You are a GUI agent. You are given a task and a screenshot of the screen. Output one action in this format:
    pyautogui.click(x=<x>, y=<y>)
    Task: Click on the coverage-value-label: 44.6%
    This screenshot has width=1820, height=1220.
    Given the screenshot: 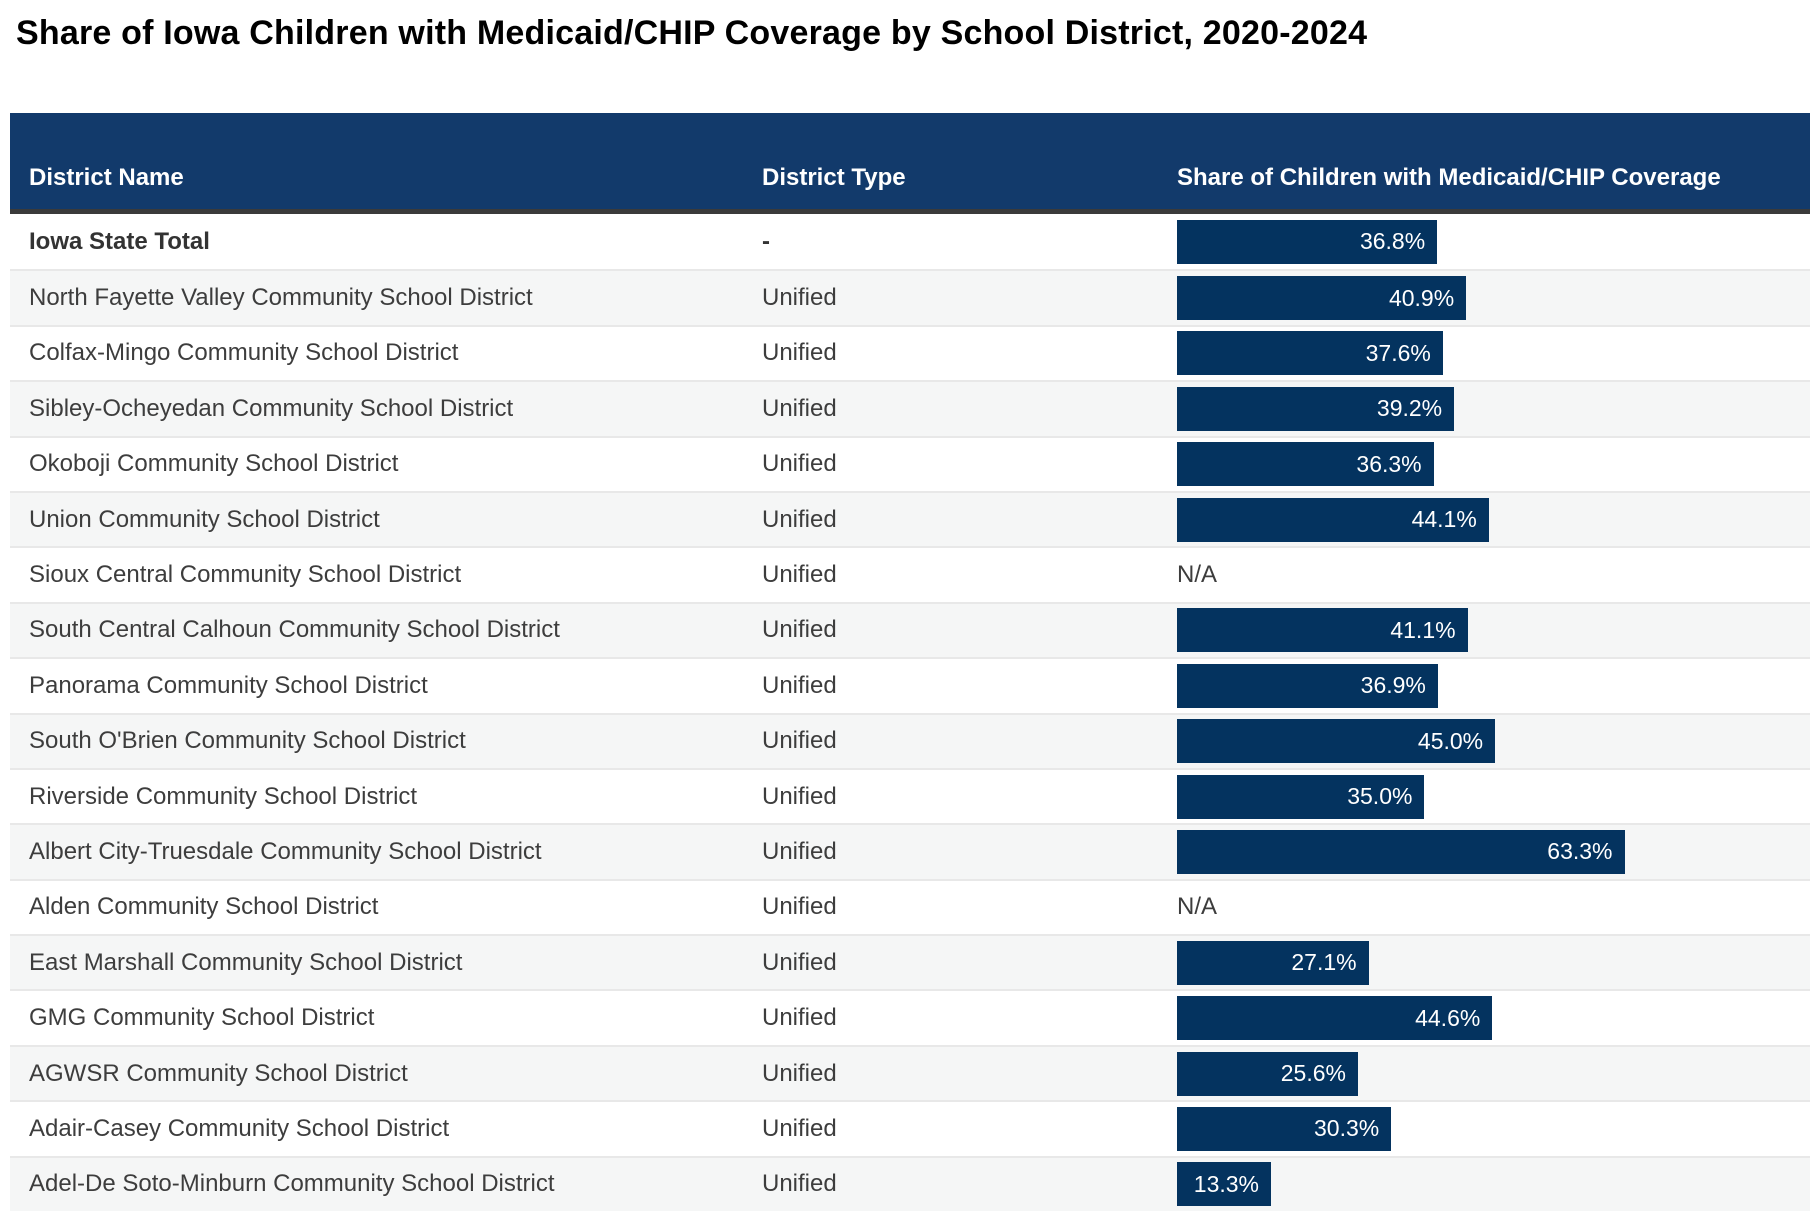 What is the action you would take?
    pyautogui.click(x=1448, y=1017)
    